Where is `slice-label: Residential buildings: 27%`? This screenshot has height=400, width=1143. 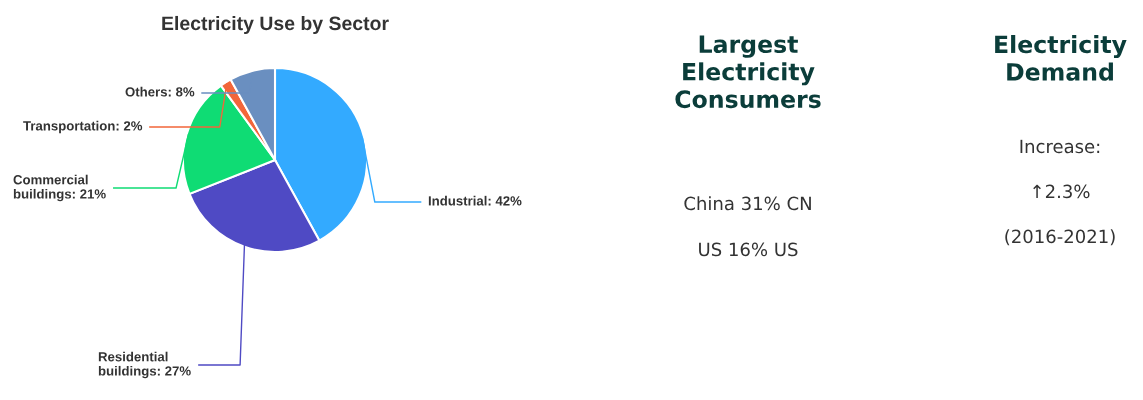 slice-label: Residential buildings: 27% is located at coordinates (144, 365).